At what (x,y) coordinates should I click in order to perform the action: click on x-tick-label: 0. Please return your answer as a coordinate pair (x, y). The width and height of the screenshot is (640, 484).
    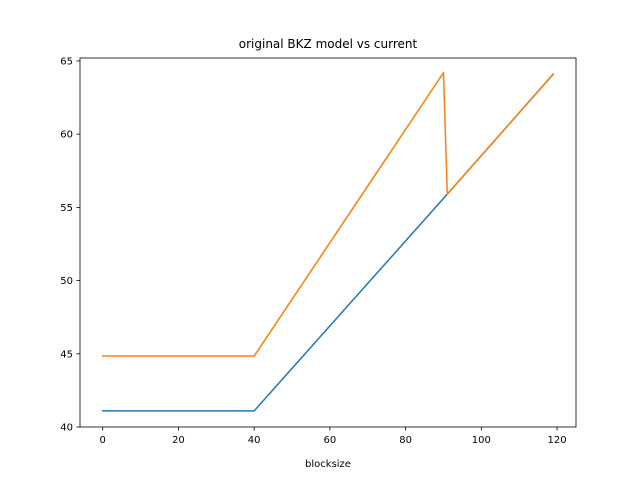
    Looking at the image, I should click on (103, 440).